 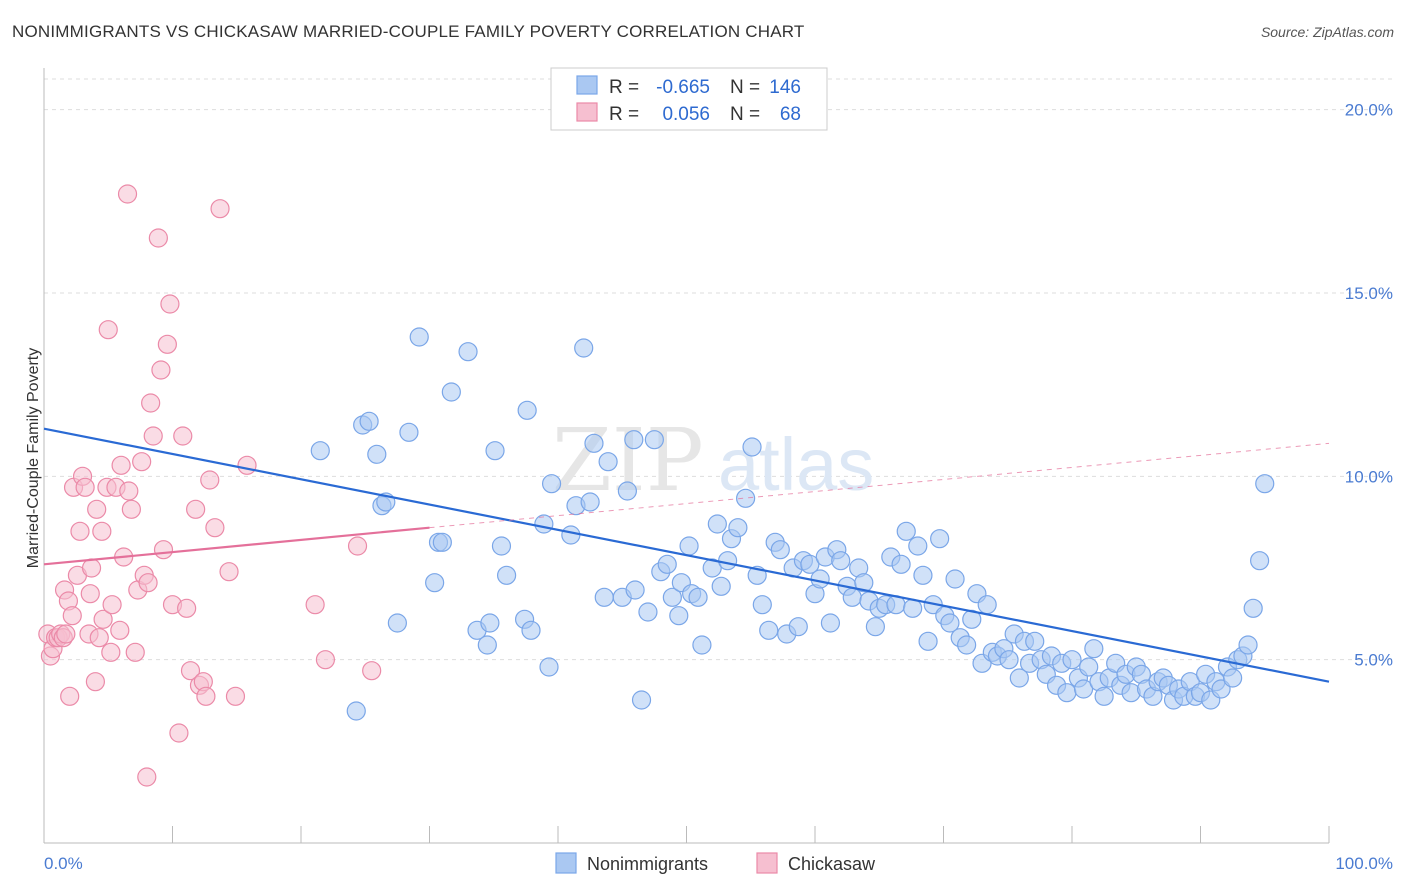 What do you see at coordinates (1369, 476) in the screenshot?
I see `y-tick-label: 10.0%` at bounding box center [1369, 476].